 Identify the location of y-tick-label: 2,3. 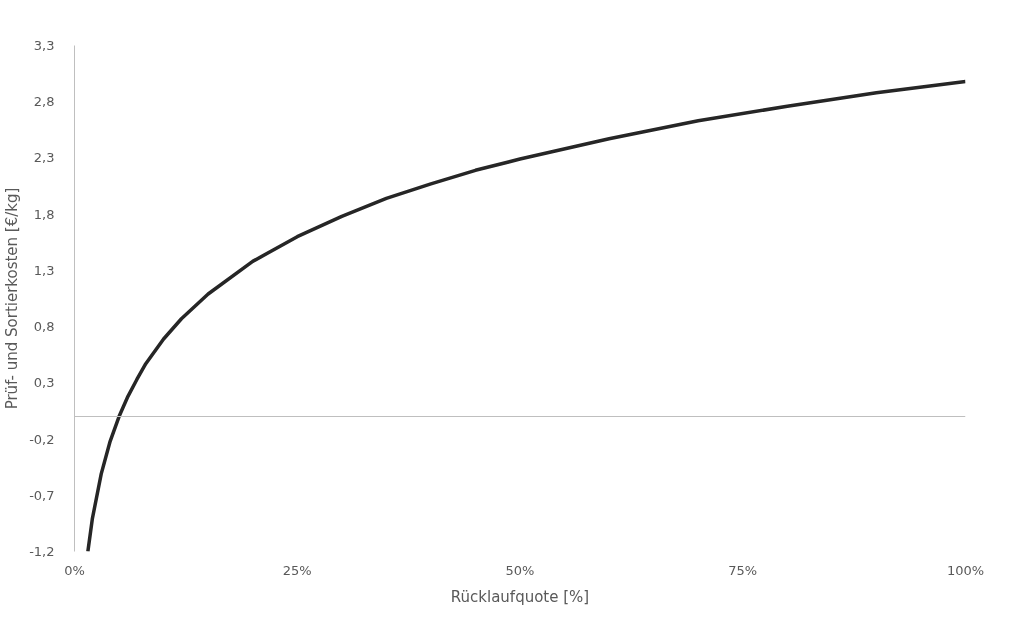
(44, 158).